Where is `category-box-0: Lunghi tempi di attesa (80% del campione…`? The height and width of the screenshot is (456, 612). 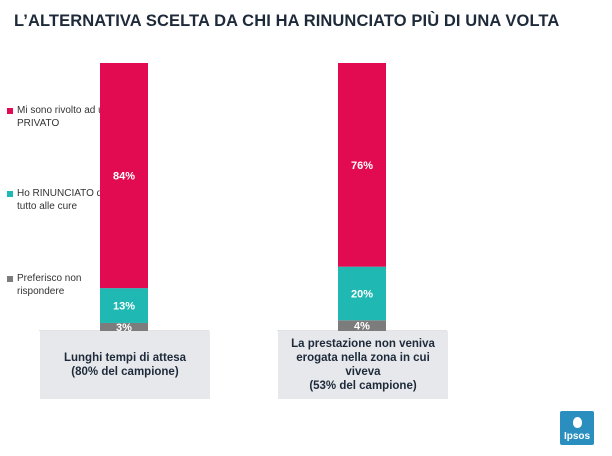
category-box-0: Lunghi tempi di attesa (80% del campione… is located at coordinates (125, 365).